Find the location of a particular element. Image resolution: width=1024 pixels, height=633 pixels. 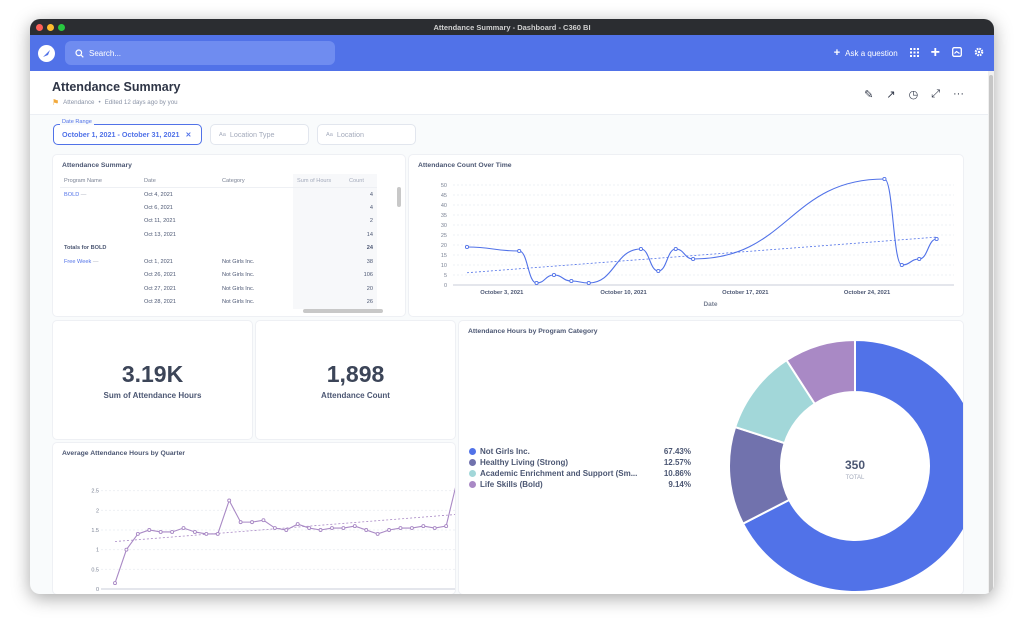

zoom-window-button is located at coordinates (61, 27).